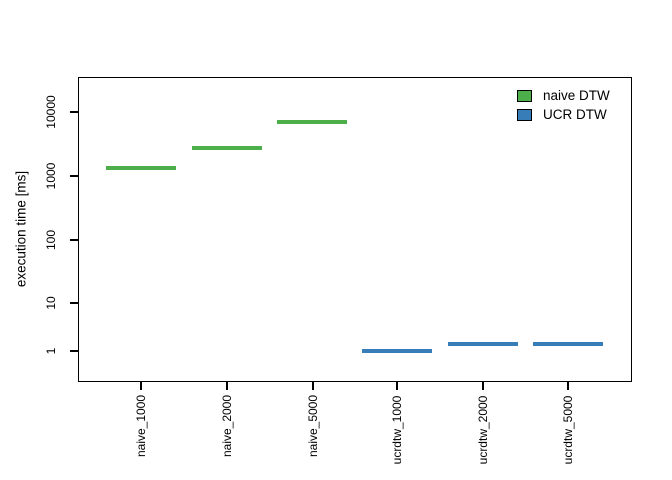  What do you see at coordinates (51, 176) in the screenshot?
I see `y-tick-label: 1000` at bounding box center [51, 176].